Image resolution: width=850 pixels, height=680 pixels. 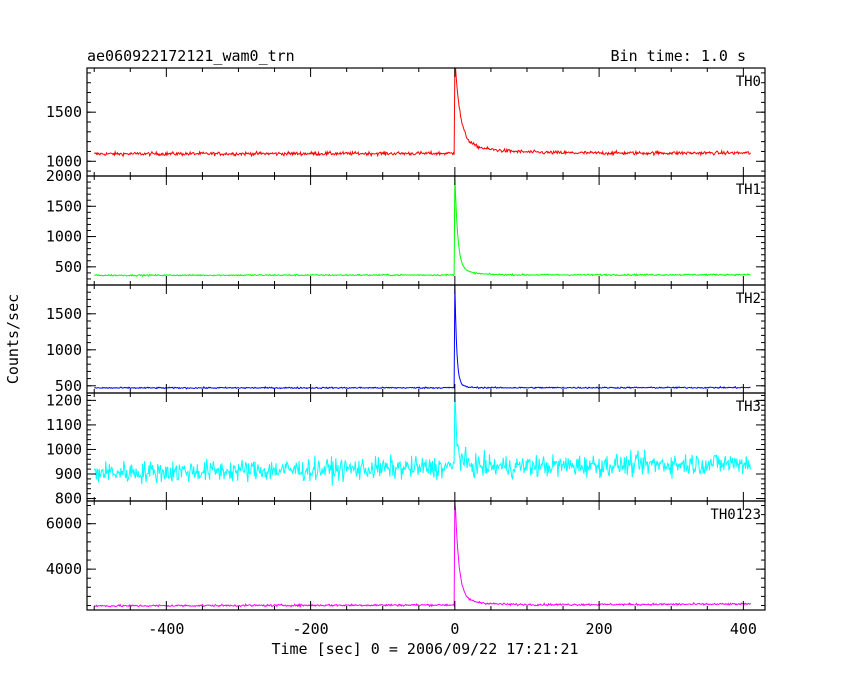 What do you see at coordinates (191, 56) in the screenshot?
I see `chart-title: ae060922172121_wam0_trn` at bounding box center [191, 56].